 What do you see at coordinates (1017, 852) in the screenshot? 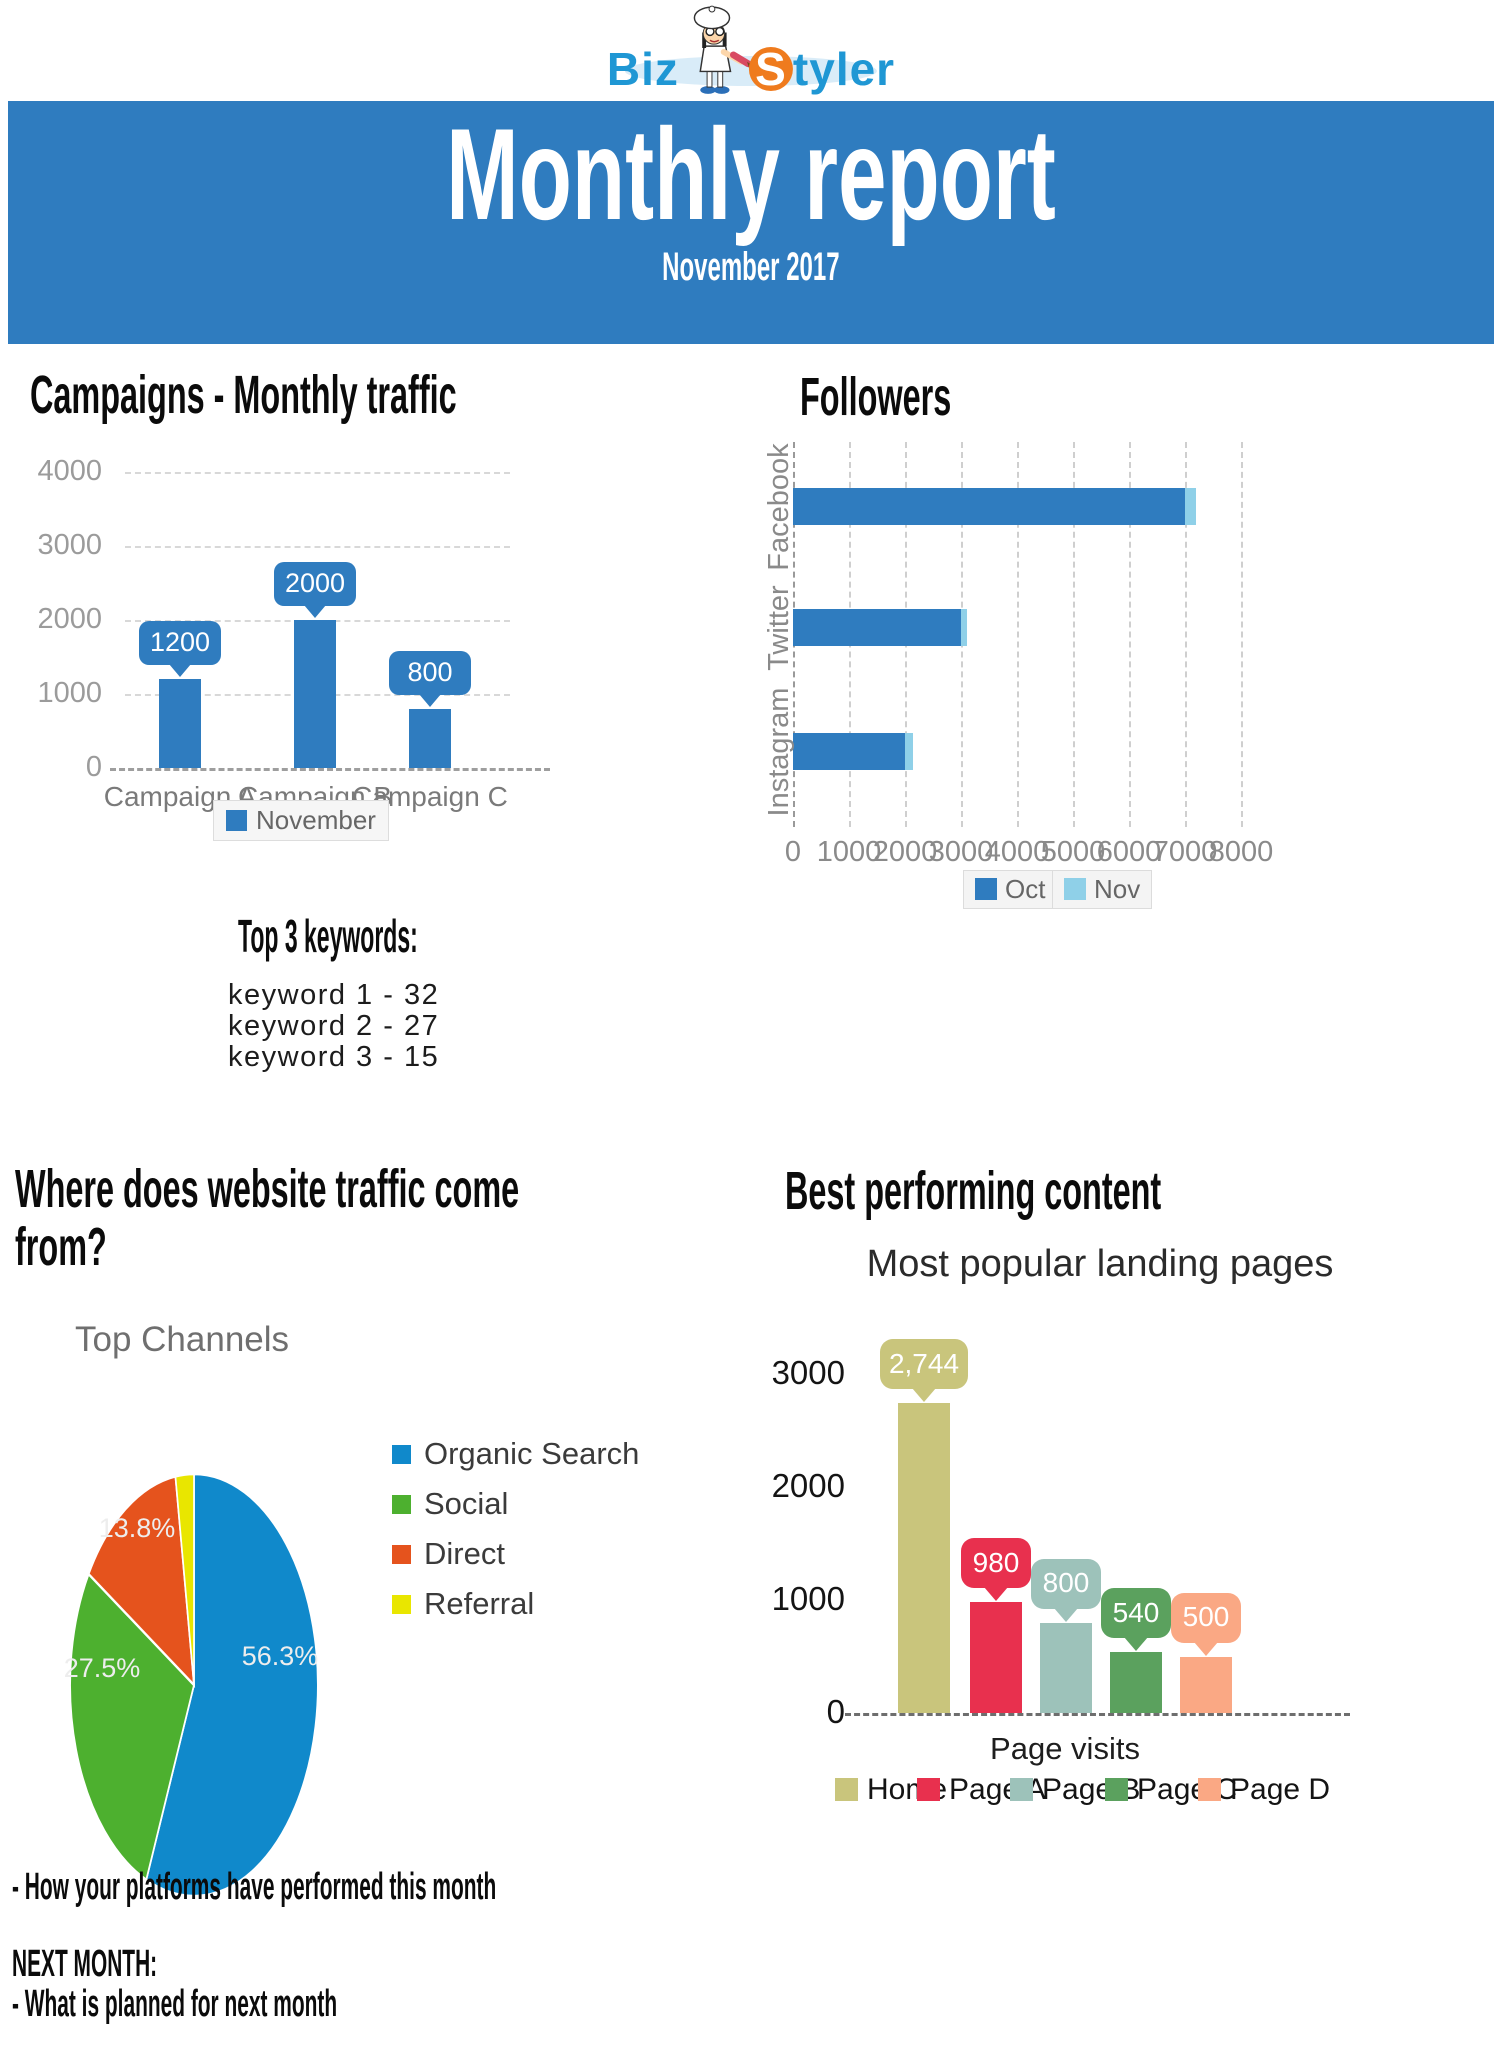
I see `x-tick-label: 4000` at bounding box center [1017, 852].